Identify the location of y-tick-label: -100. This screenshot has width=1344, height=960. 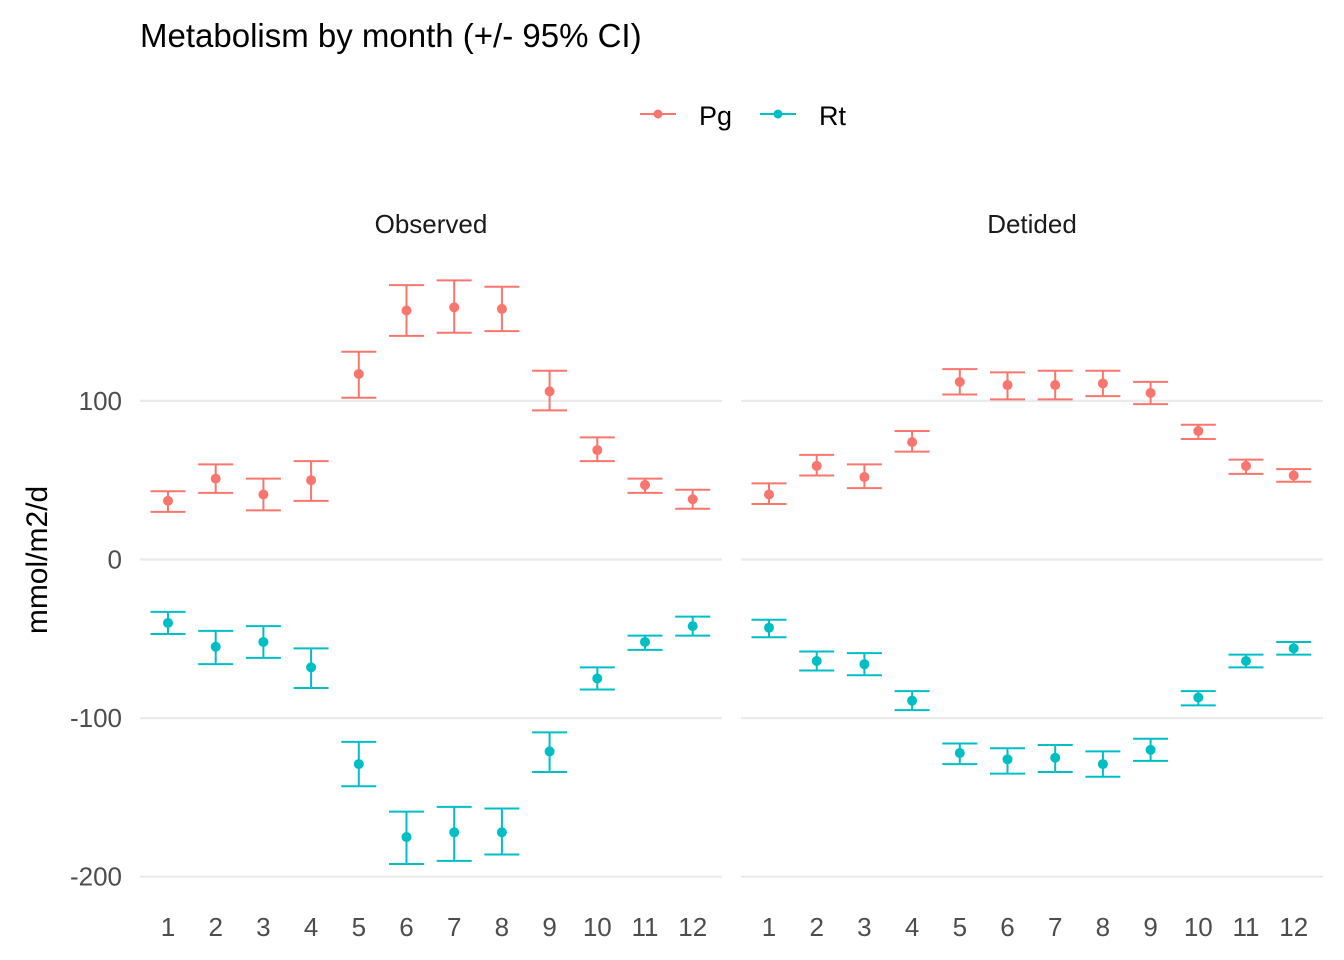
(96, 718).